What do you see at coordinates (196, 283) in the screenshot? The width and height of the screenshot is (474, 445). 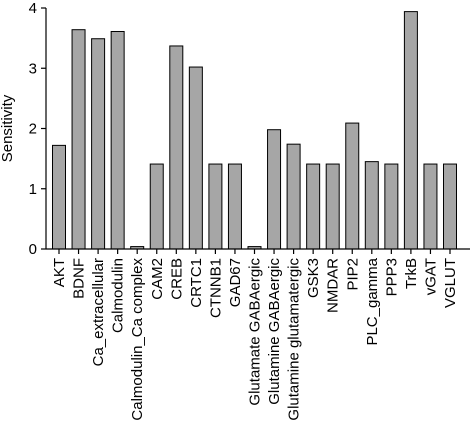 I see `x-tick-label: CRTC1` at bounding box center [196, 283].